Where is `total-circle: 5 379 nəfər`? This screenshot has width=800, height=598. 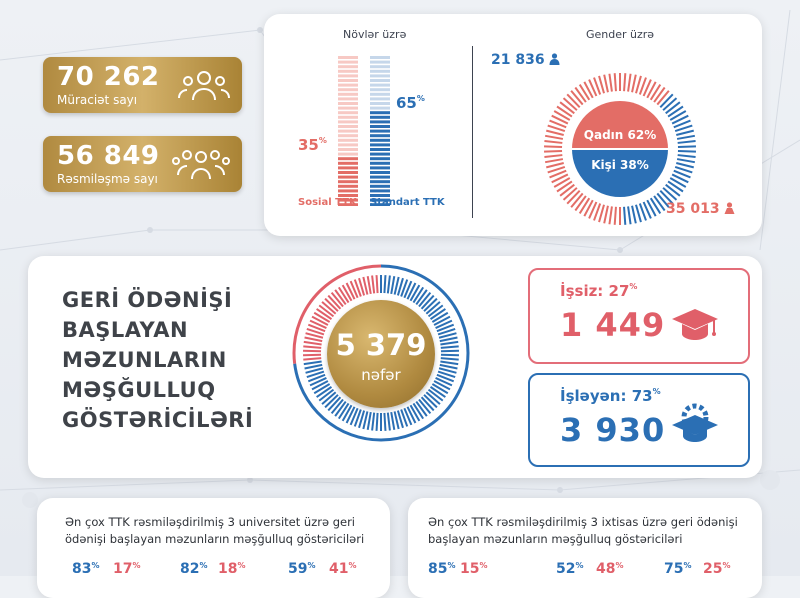 total-circle: 5 379 nəfər is located at coordinates (381, 354).